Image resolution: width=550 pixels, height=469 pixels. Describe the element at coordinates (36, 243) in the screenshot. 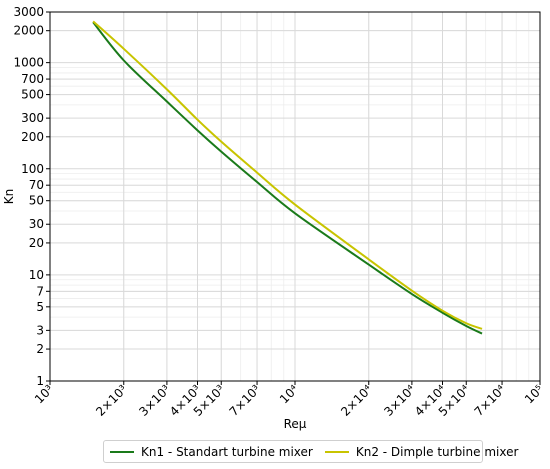

I see `y-tick-label: 20` at that location.